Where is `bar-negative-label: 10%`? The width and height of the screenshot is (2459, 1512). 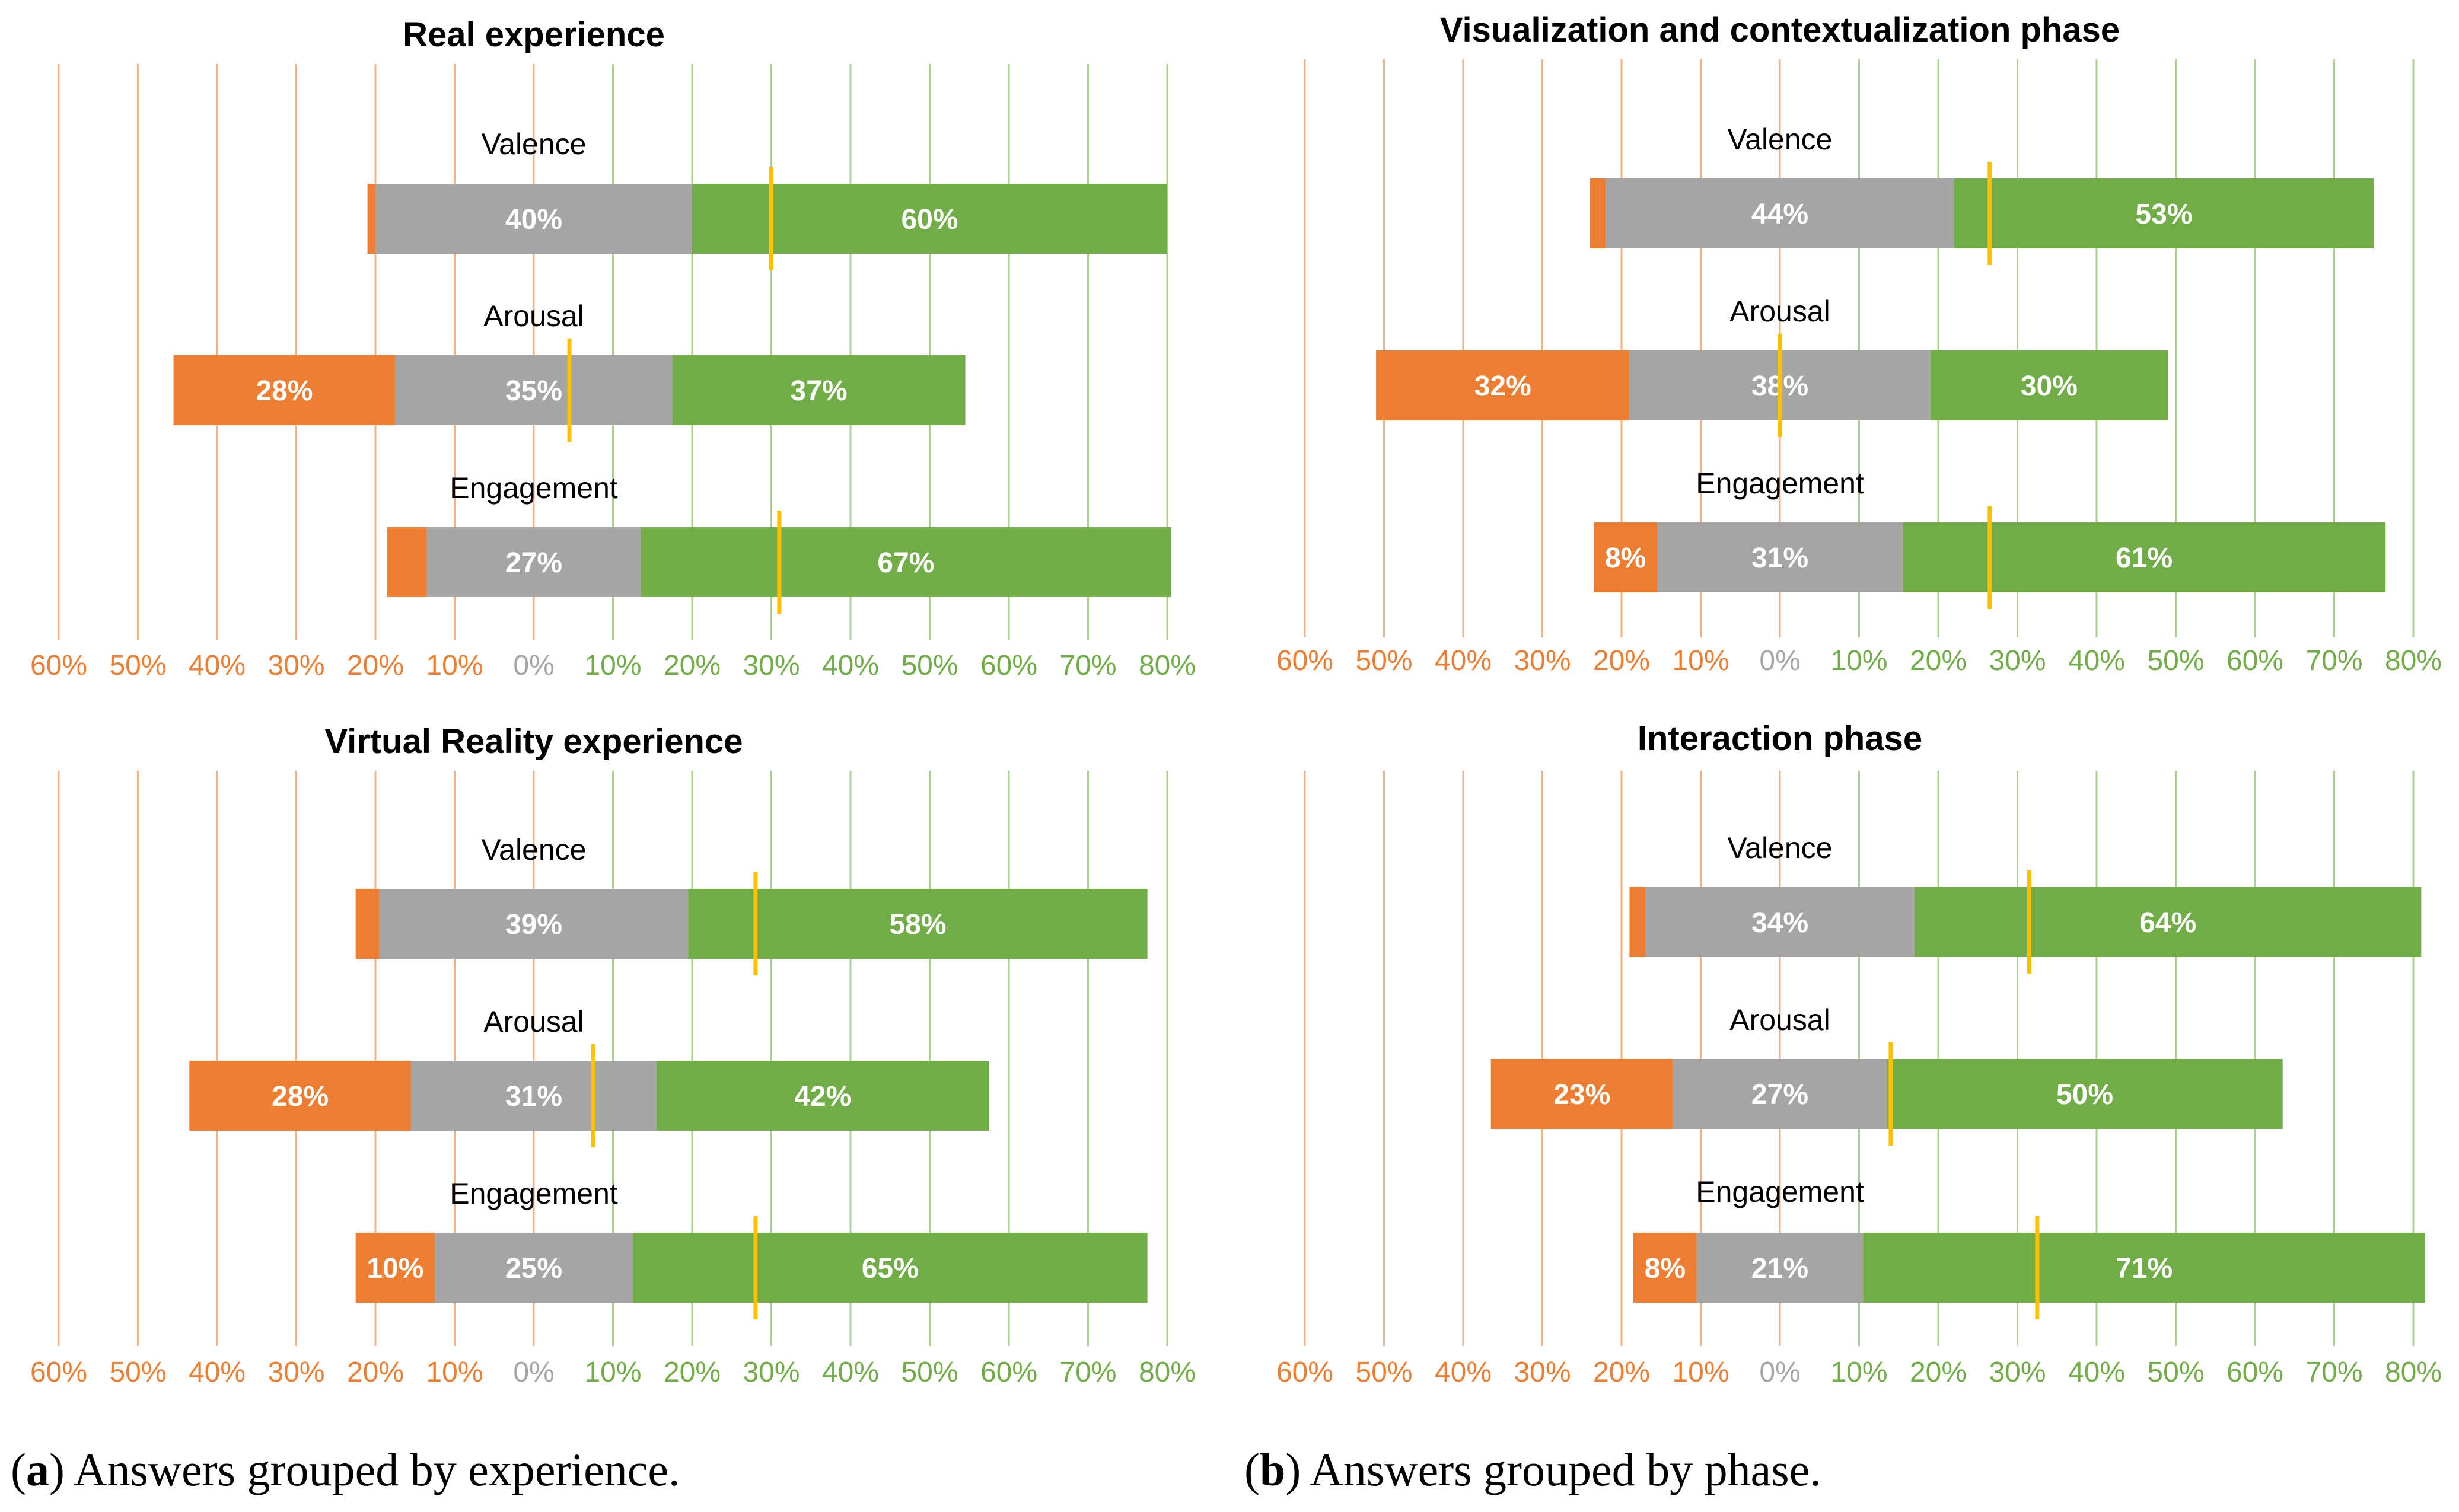 bar-negative-label: 10% is located at coordinates (395, 1268).